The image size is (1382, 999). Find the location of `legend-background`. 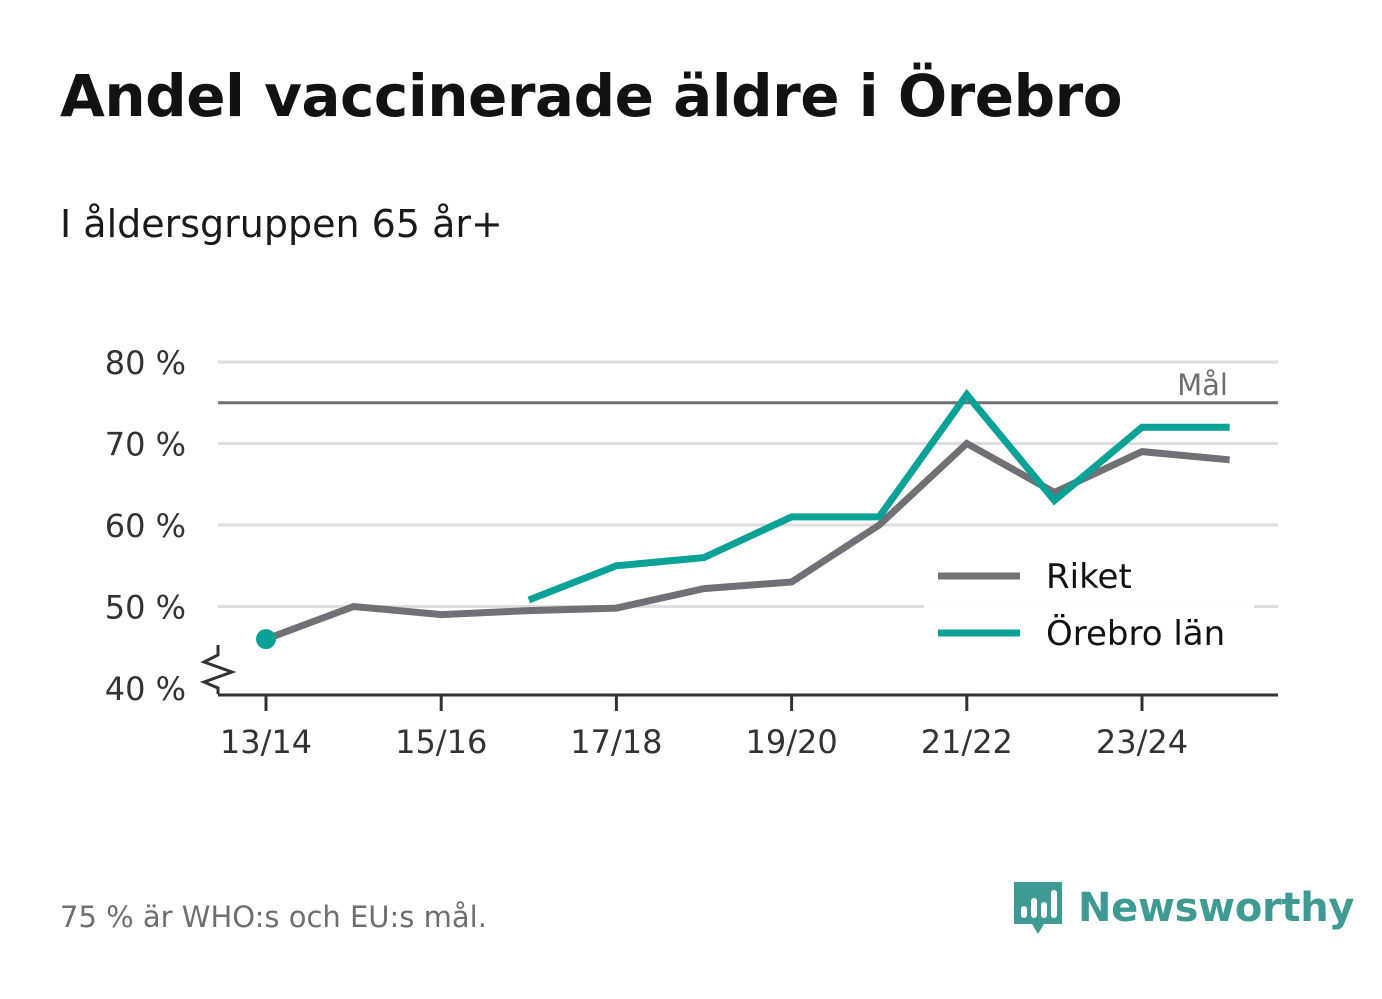

legend-background is located at coordinates (1089, 605).